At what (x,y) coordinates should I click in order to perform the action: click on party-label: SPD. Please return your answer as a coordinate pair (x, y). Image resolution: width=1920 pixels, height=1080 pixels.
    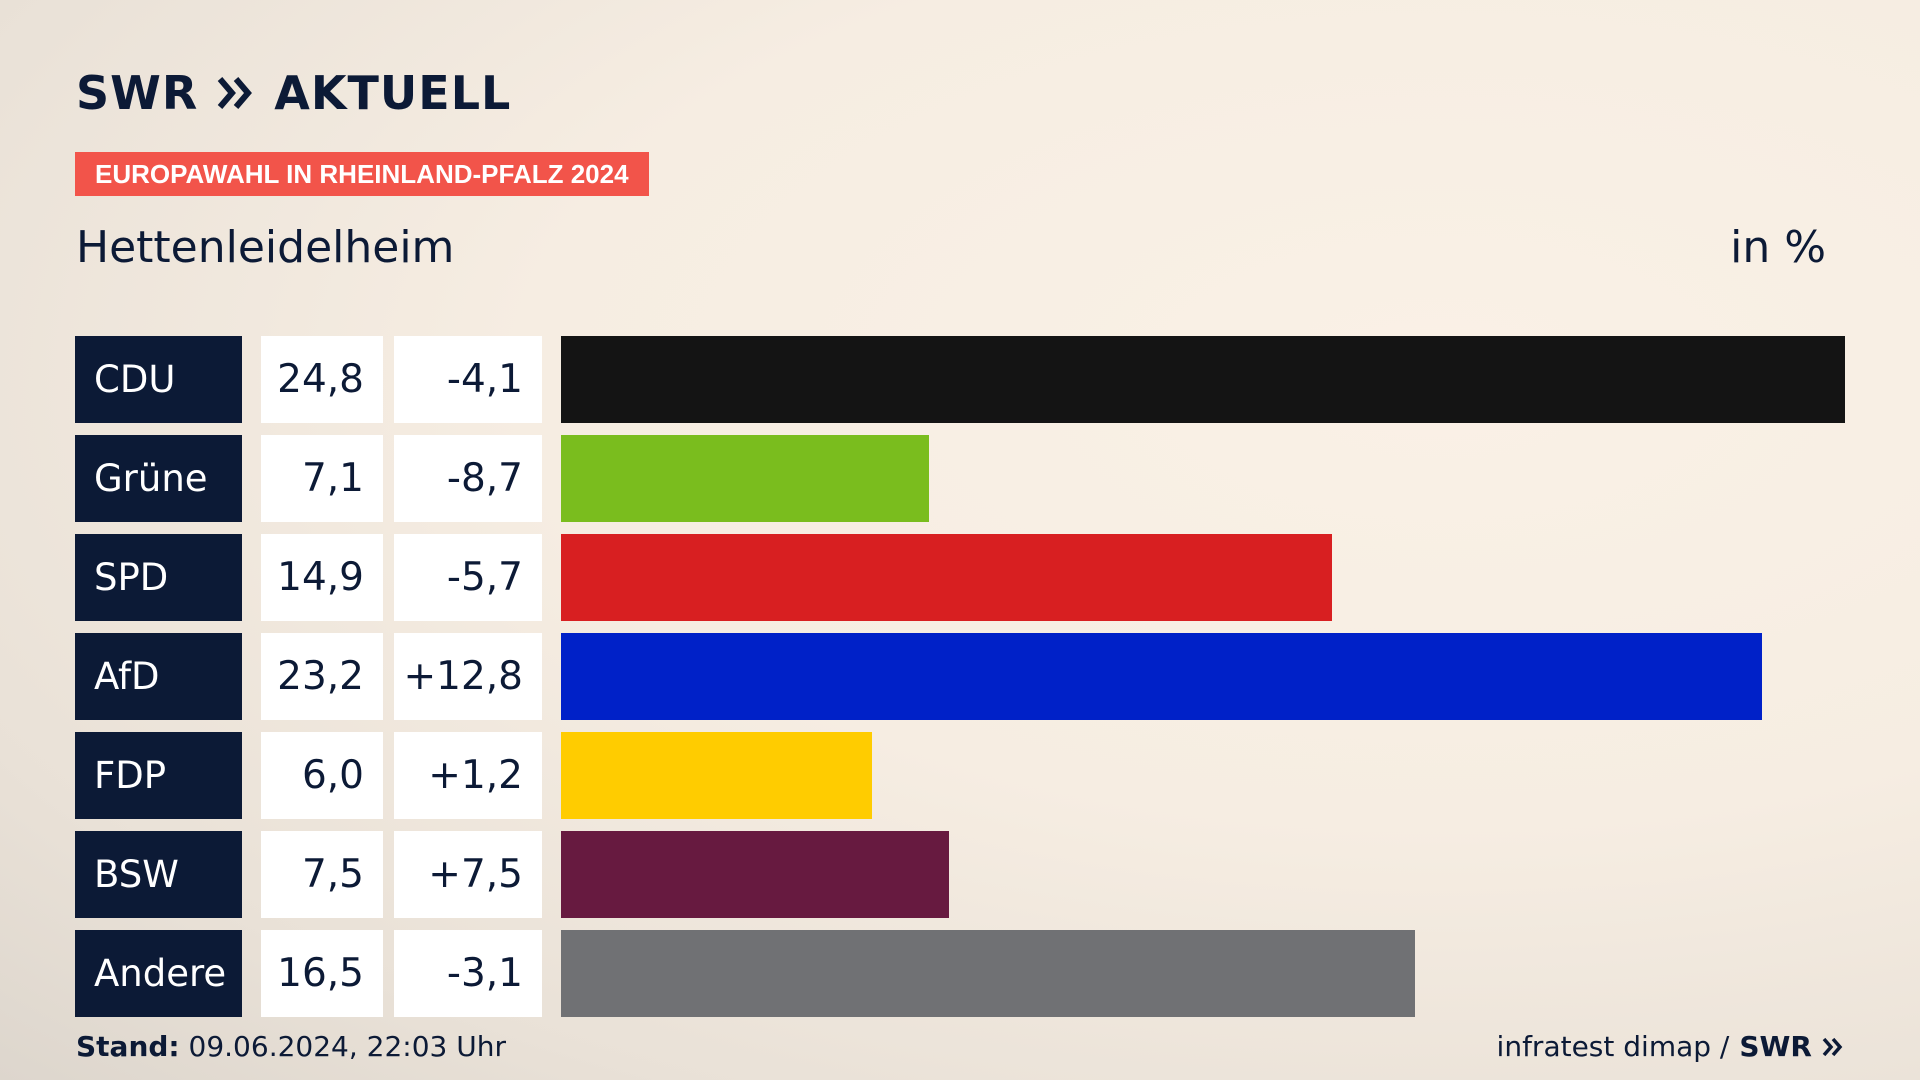
    Looking at the image, I should click on (158, 577).